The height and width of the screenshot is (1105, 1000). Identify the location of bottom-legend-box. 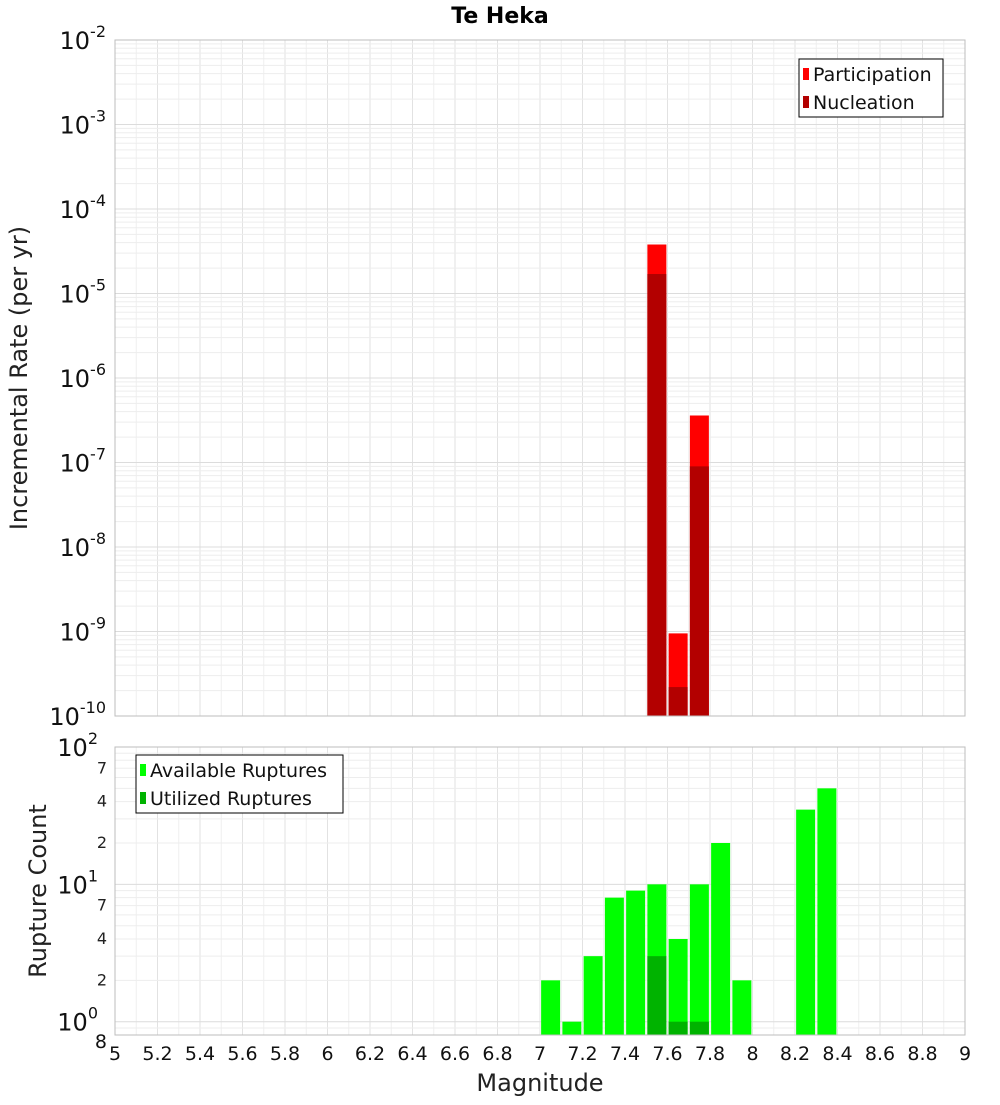
(239, 784).